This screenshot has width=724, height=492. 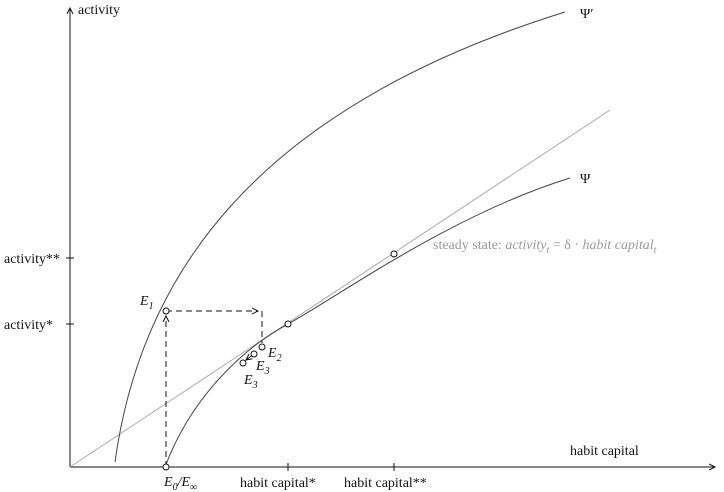 What do you see at coordinates (146, 303) in the screenshot?
I see `point-label: E1` at bounding box center [146, 303].